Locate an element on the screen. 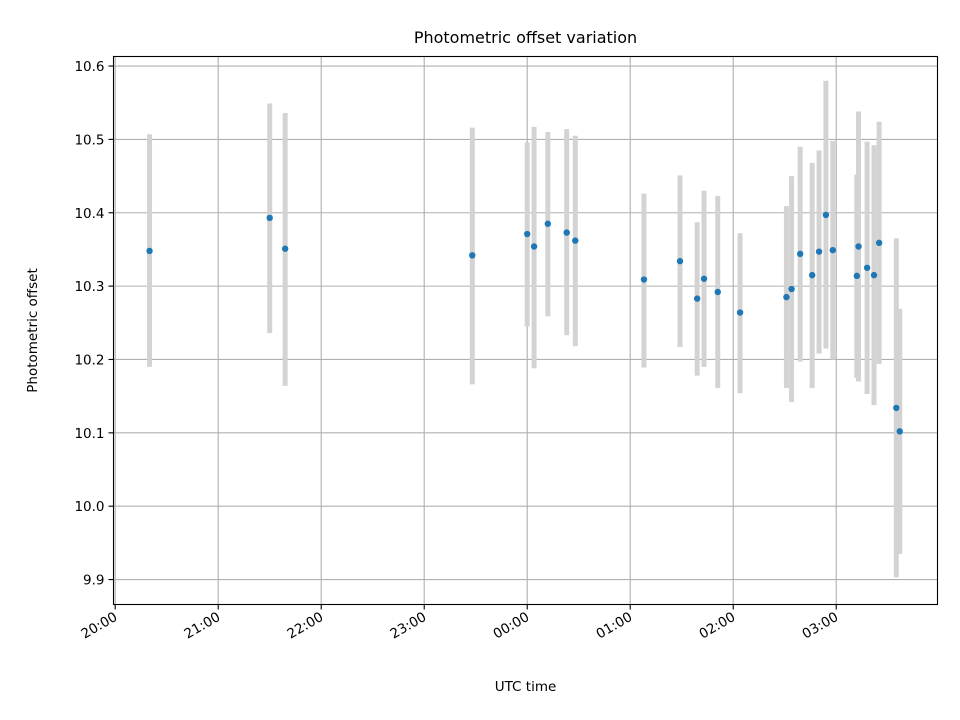  y-tick-label: 10.3 is located at coordinates (89, 287).